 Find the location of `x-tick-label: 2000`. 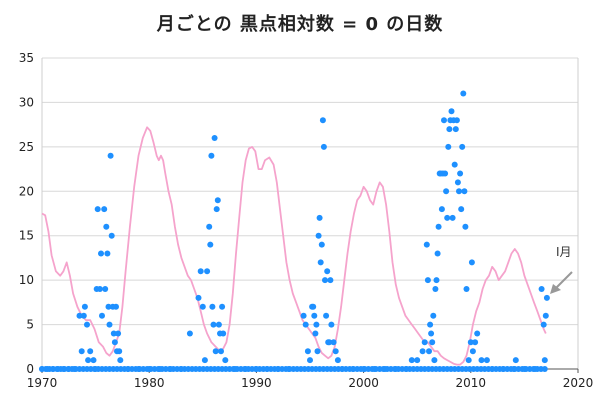

x-tick-label: 2000 is located at coordinates (363, 383).